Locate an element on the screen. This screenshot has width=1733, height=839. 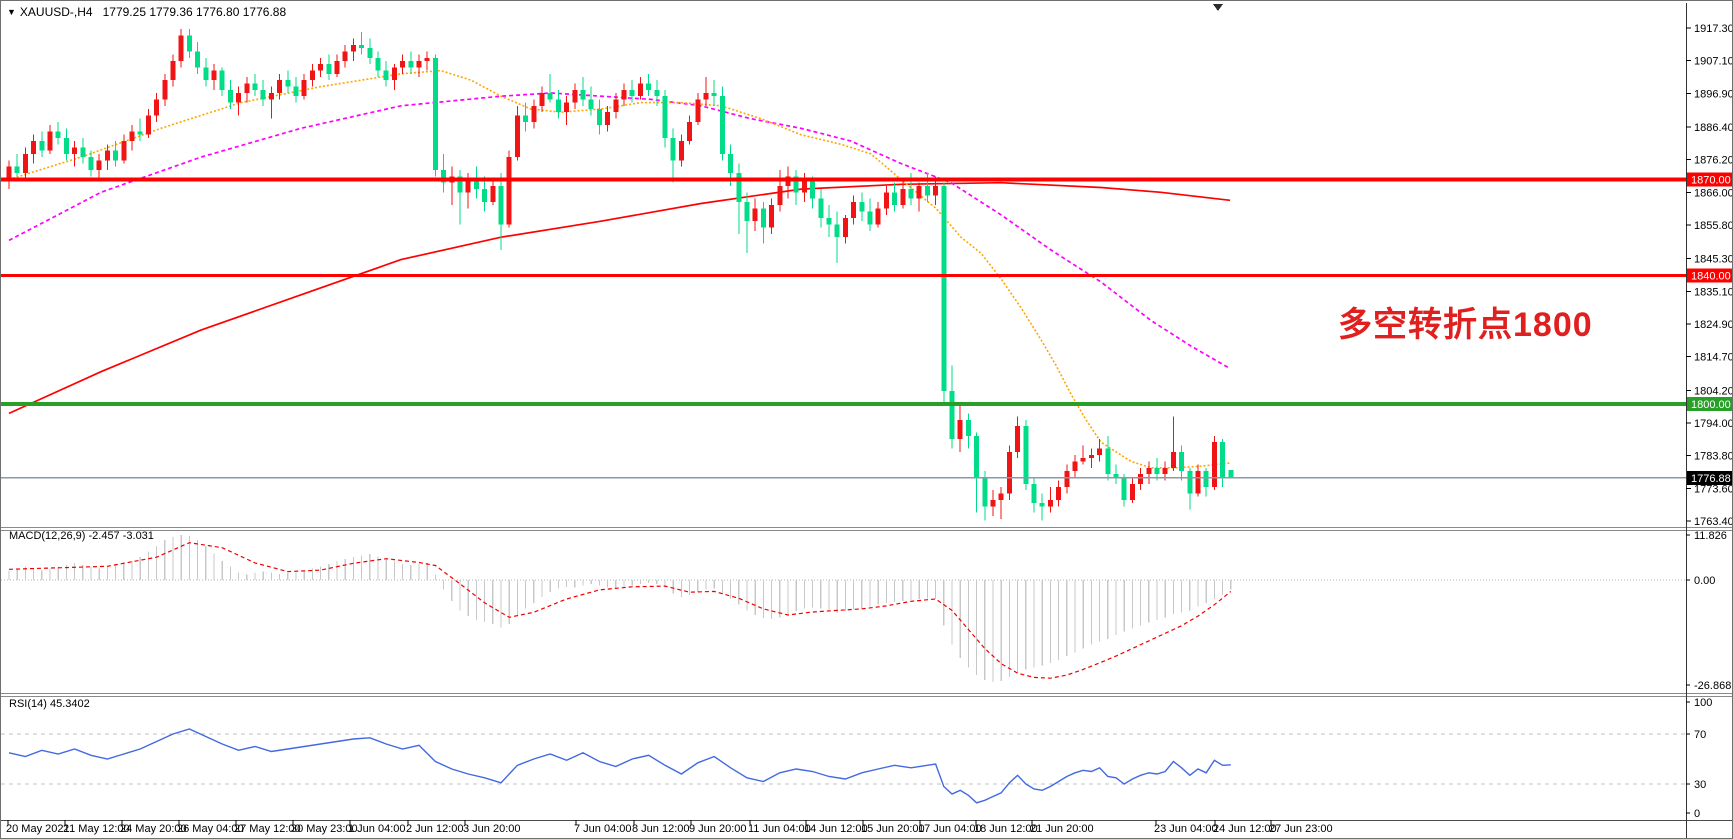
price-tick-label: 1845.30 is located at coordinates (1713, 260).